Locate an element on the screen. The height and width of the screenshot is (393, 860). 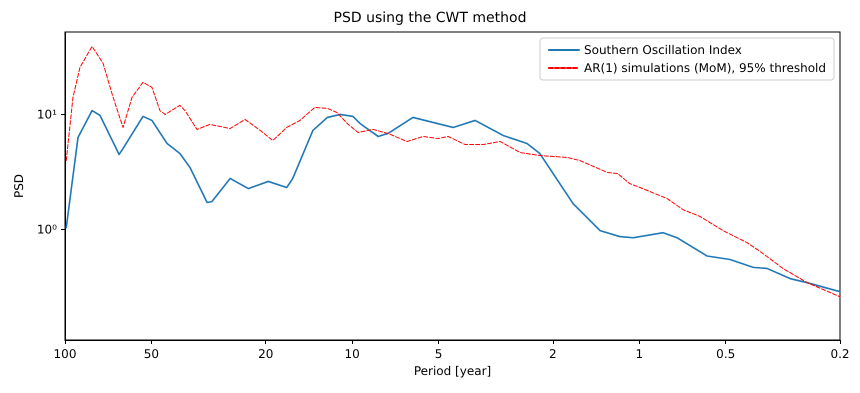
x-tick-label: 10 is located at coordinates (352, 354).